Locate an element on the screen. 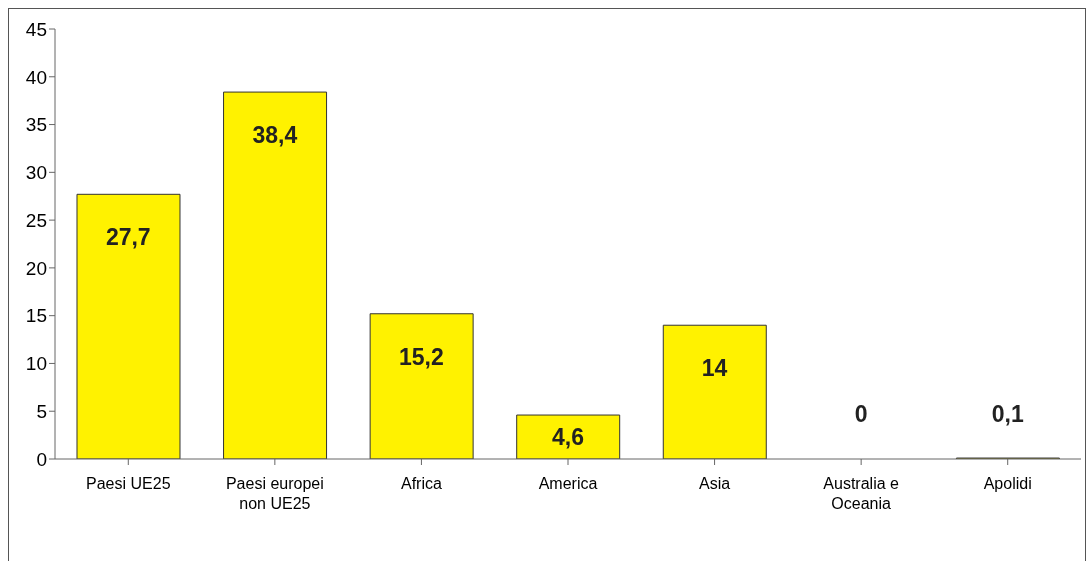 The image size is (1089, 569). data-label: 0 is located at coordinates (861, 414).